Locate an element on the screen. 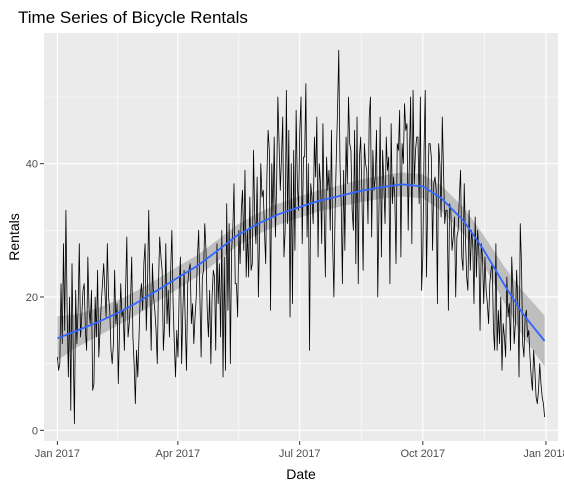 This screenshot has width=564, height=489. y-tick-label: 40 is located at coordinates (32, 165).